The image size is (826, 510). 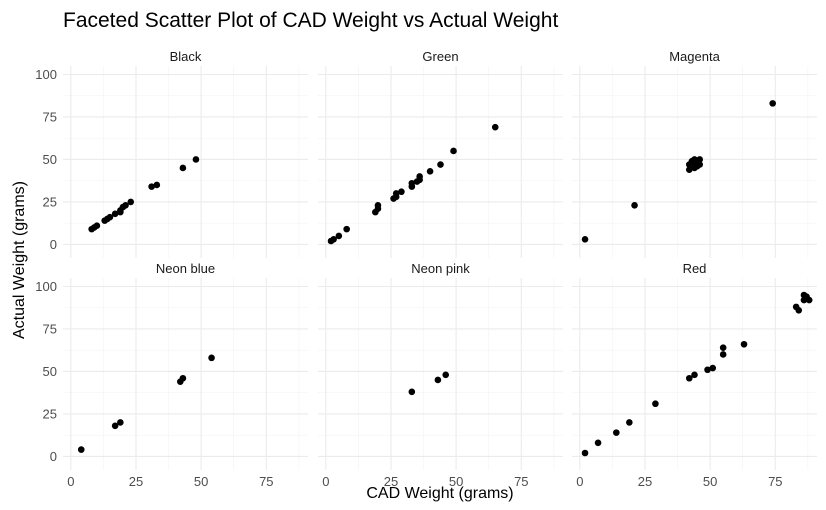 I want to click on facet-panel: Magenta, so click(x=694, y=153).